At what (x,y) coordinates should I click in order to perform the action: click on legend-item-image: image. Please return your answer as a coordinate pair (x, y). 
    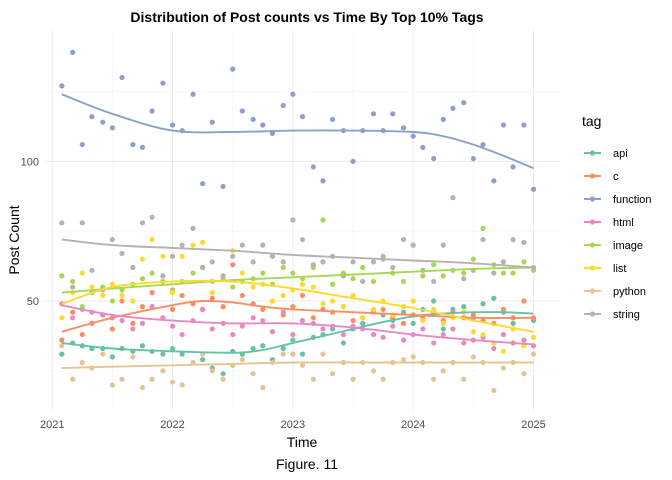
    Looking at the image, I should click on (613, 246).